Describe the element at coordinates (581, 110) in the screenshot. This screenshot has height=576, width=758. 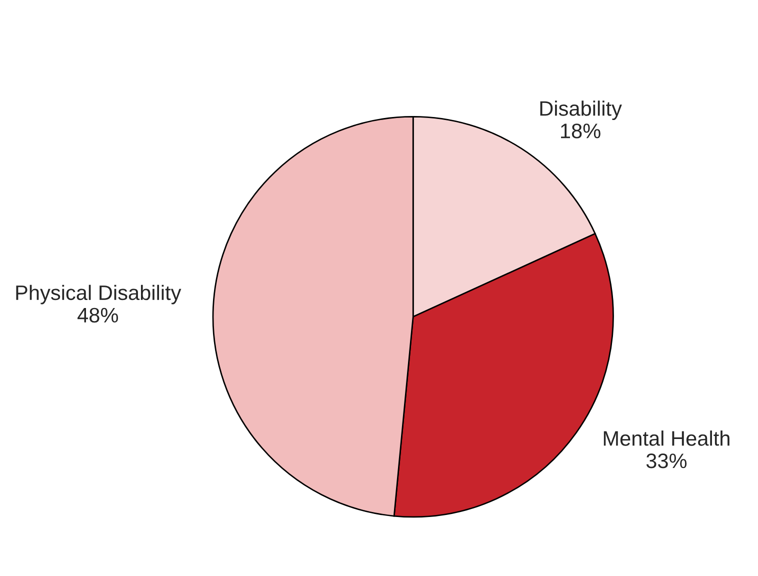
I see `slice-label: Disability` at that location.